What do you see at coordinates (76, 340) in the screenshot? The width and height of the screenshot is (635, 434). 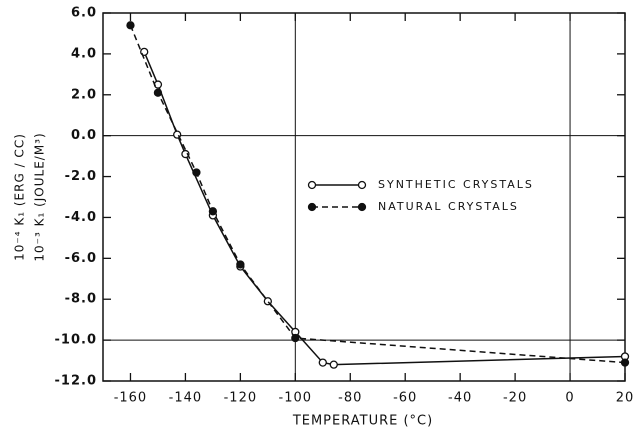 I see `y-tick-label: -10.0` at bounding box center [76, 340].